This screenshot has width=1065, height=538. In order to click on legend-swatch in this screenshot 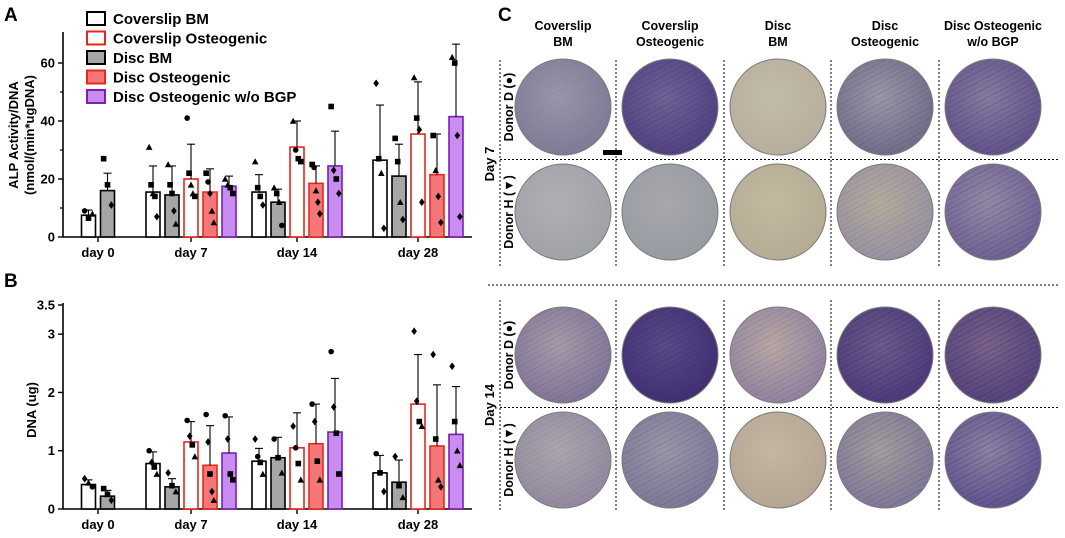, I will do `click(96, 96)`.